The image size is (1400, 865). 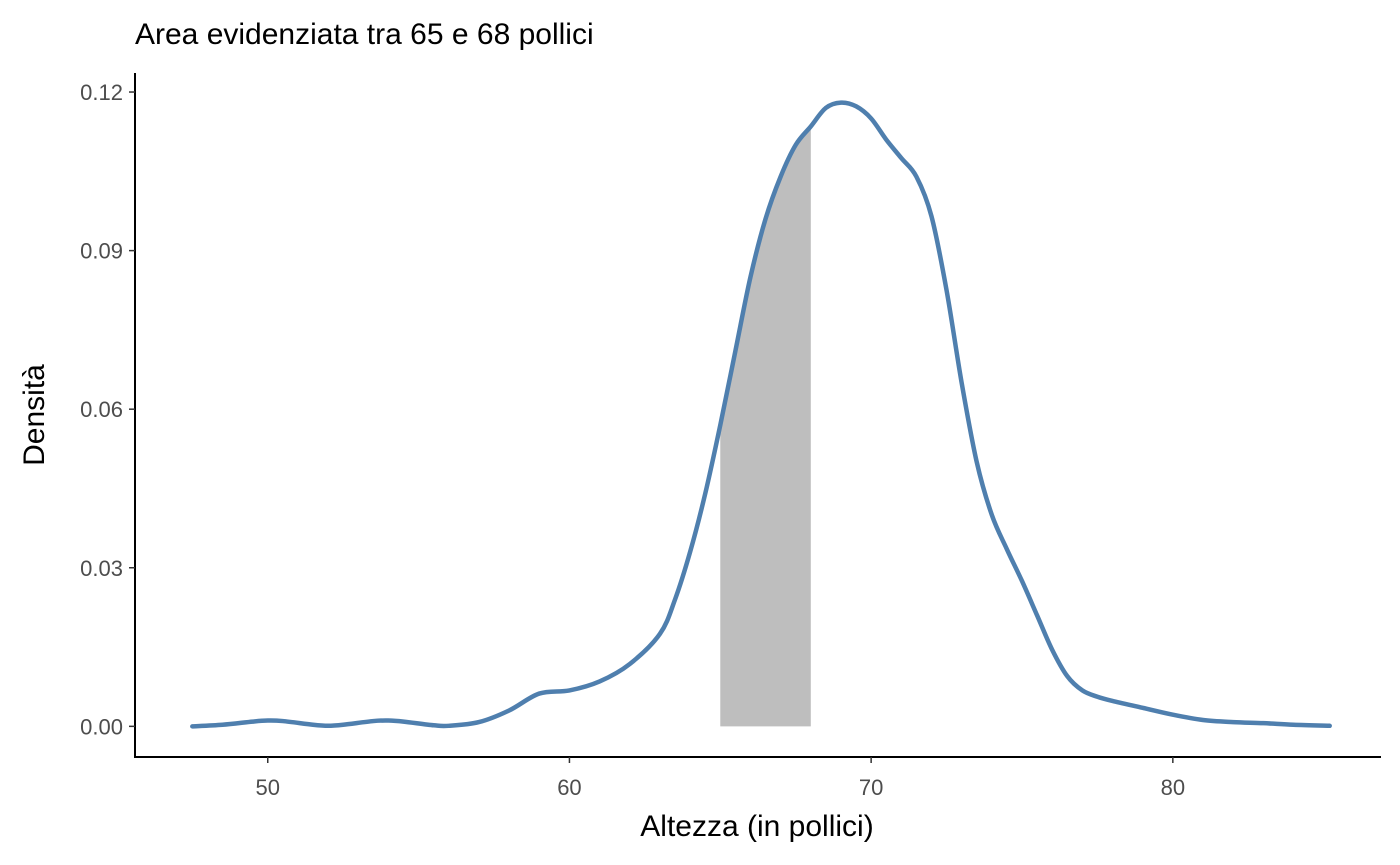 I want to click on highlighted-area, so click(x=765, y=426).